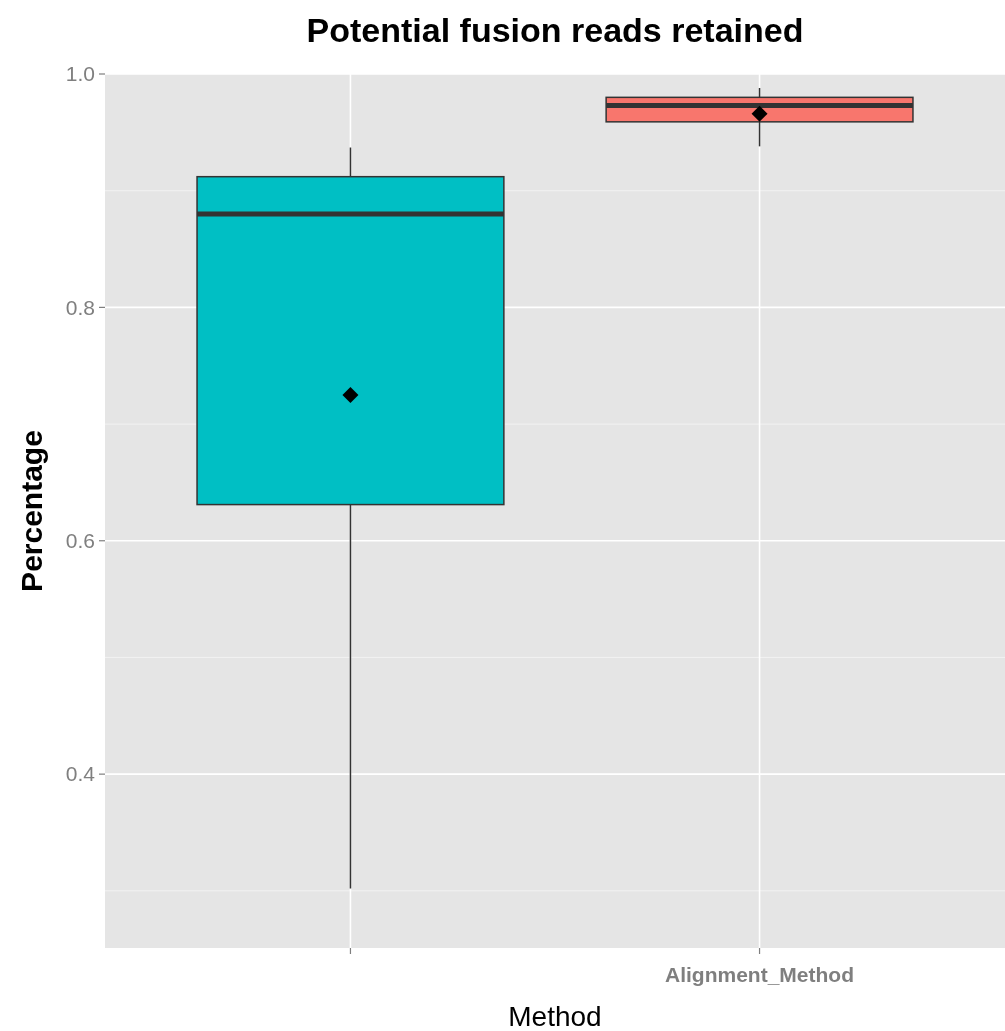 The height and width of the screenshot is (1031, 1005). I want to click on y-tick-label: 0.6, so click(80, 541).